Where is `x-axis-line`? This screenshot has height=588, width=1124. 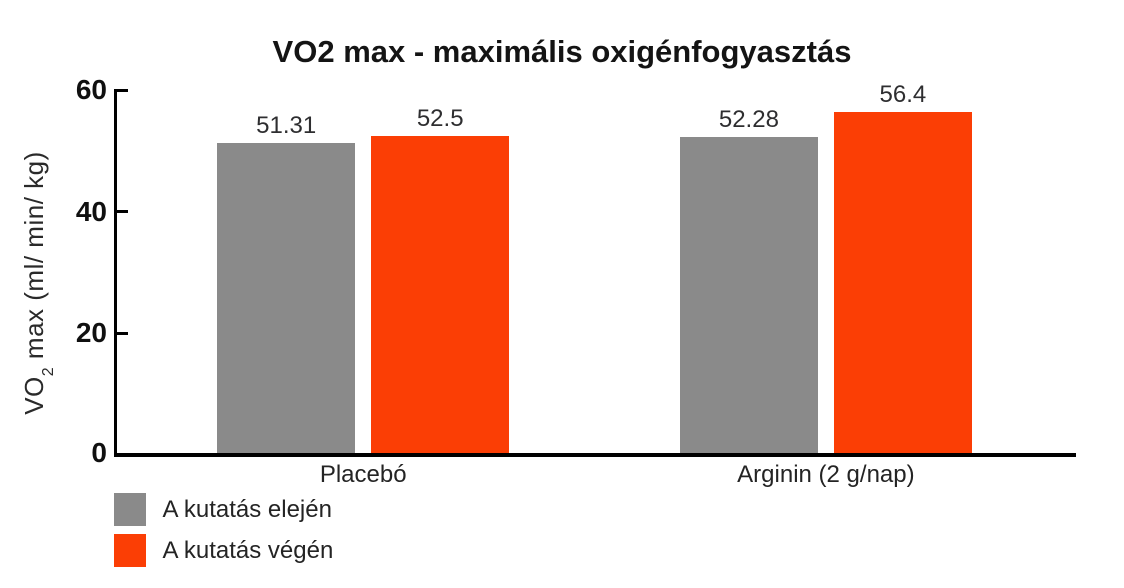
x-axis-line is located at coordinates (594, 455).